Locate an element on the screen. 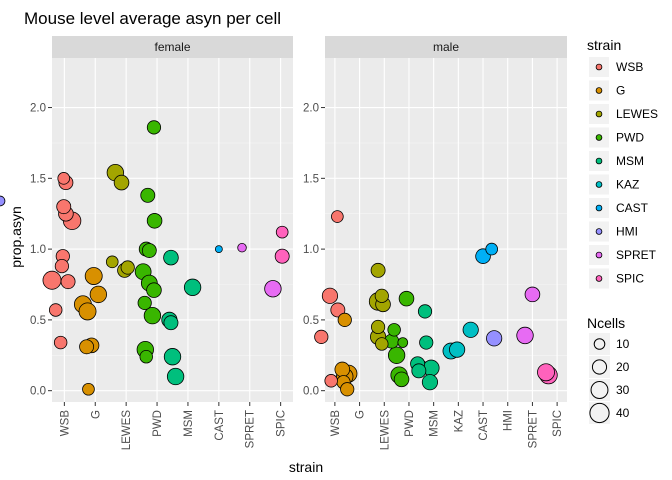  x-tick-label: PWD is located at coordinates (158, 423).